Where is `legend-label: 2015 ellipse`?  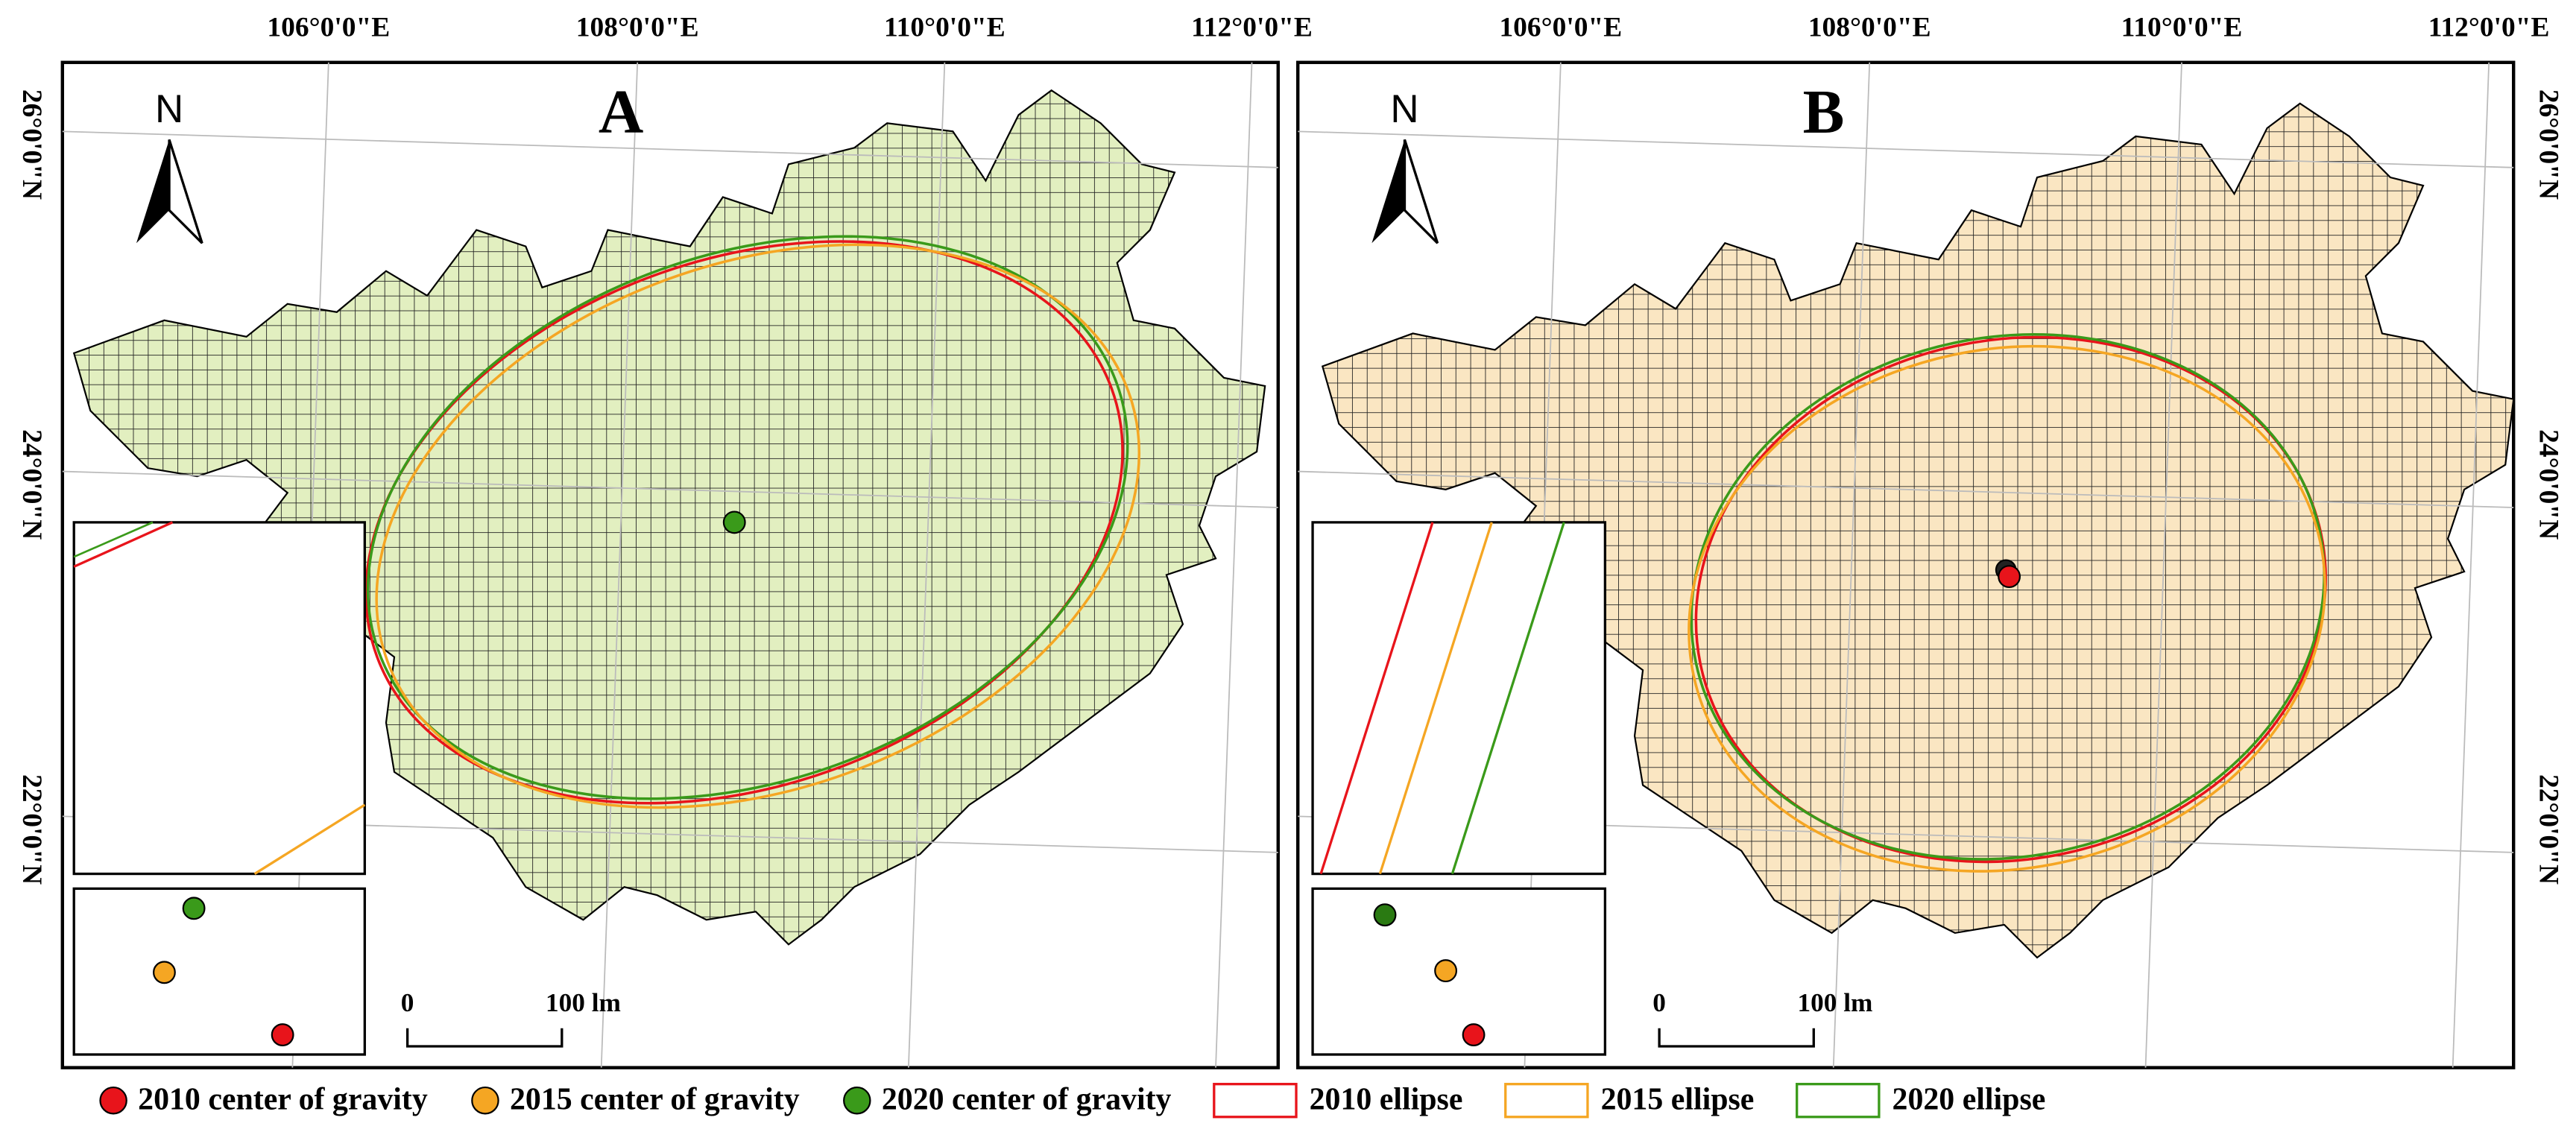
legend-label: 2015 ellipse is located at coordinates (1678, 1100).